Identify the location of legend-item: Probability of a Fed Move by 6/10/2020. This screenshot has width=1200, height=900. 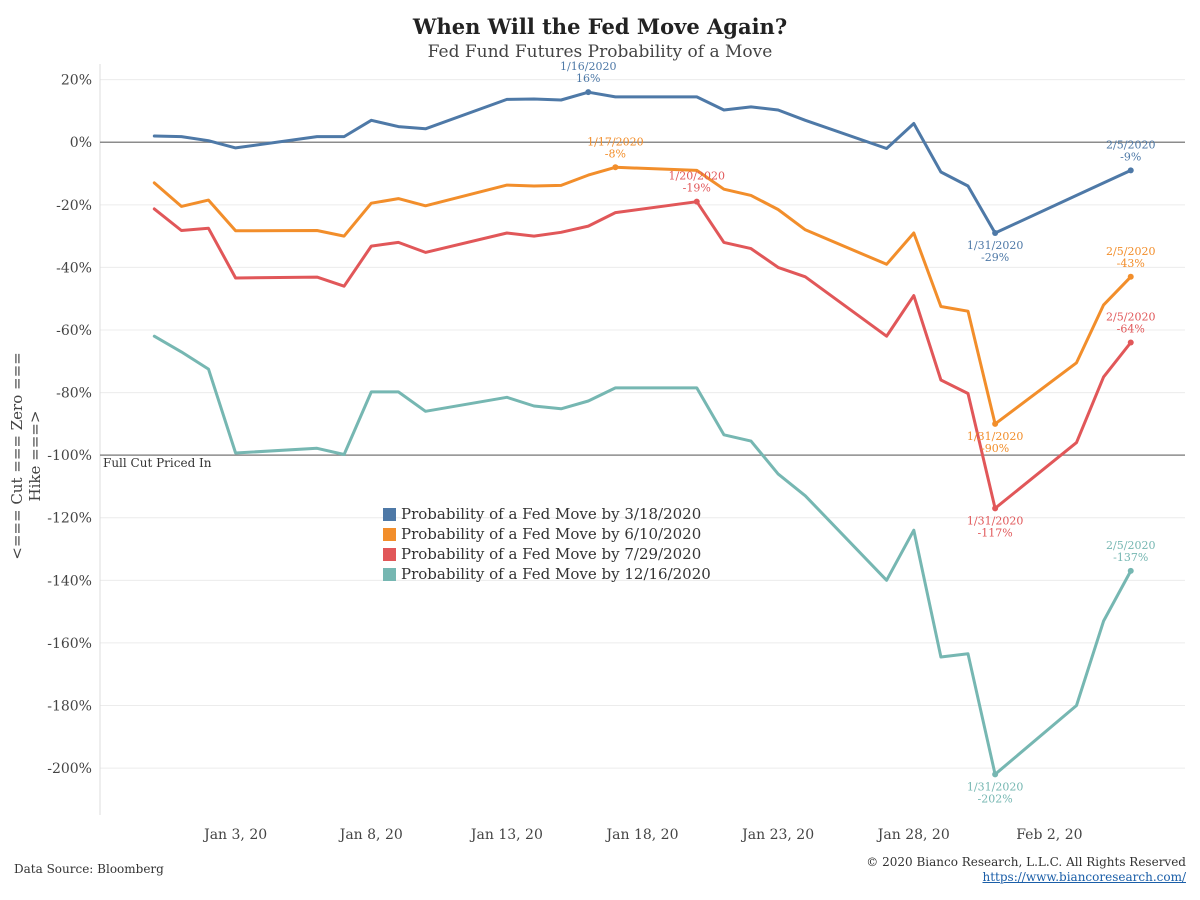
(547, 534).